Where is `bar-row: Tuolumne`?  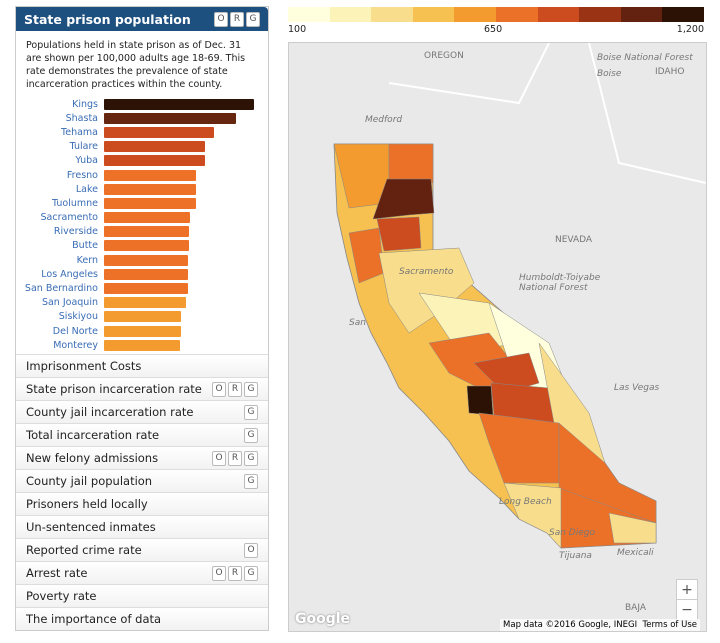
bar-row: Tuolumne is located at coordinates (142, 203).